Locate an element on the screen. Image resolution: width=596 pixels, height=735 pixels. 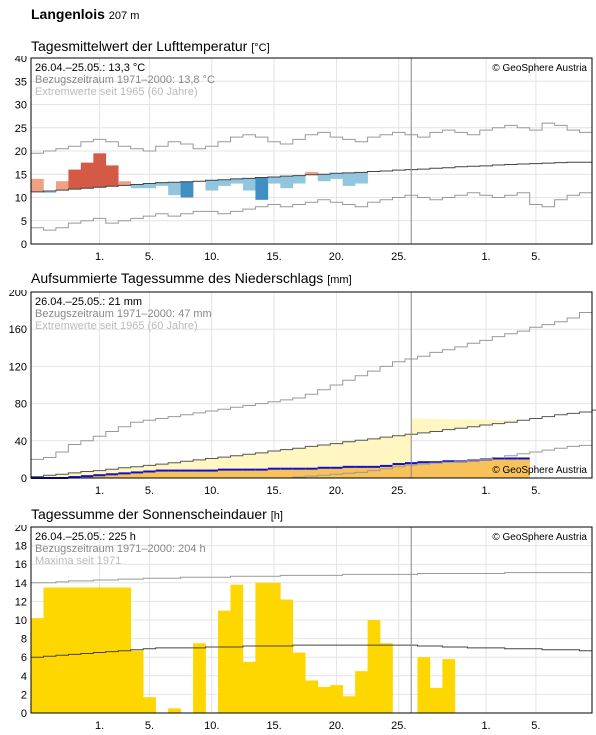
y-tick-label: 120 is located at coordinates (18, 367).